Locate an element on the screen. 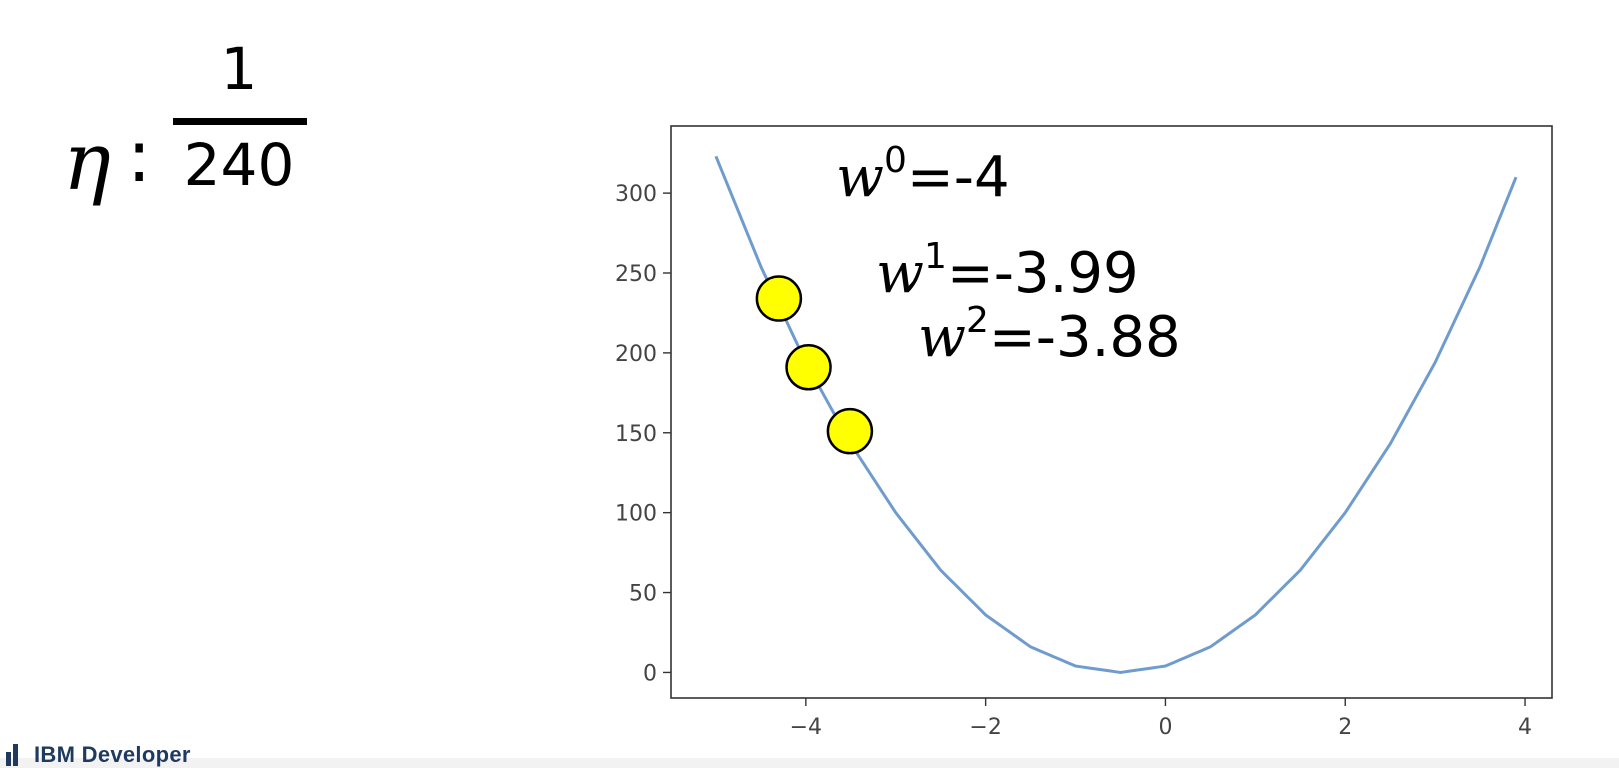 This screenshot has width=1619, height=768. weight-annotation: w2=-3.88 is located at coordinates (1049, 335).